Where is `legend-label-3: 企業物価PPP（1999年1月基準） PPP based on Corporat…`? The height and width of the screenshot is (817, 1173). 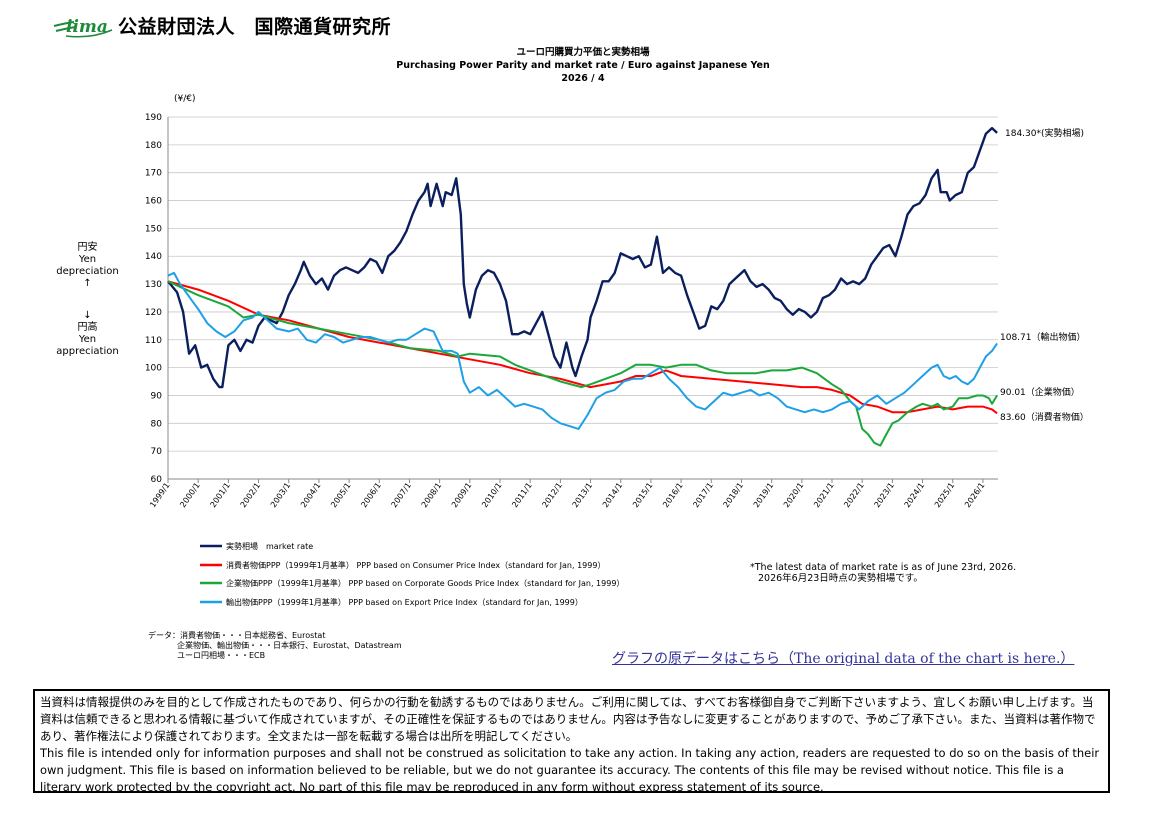
legend-label-3: 企業物価PPP（1999年1月基準） PPP based on Corporat… is located at coordinates (425, 583).